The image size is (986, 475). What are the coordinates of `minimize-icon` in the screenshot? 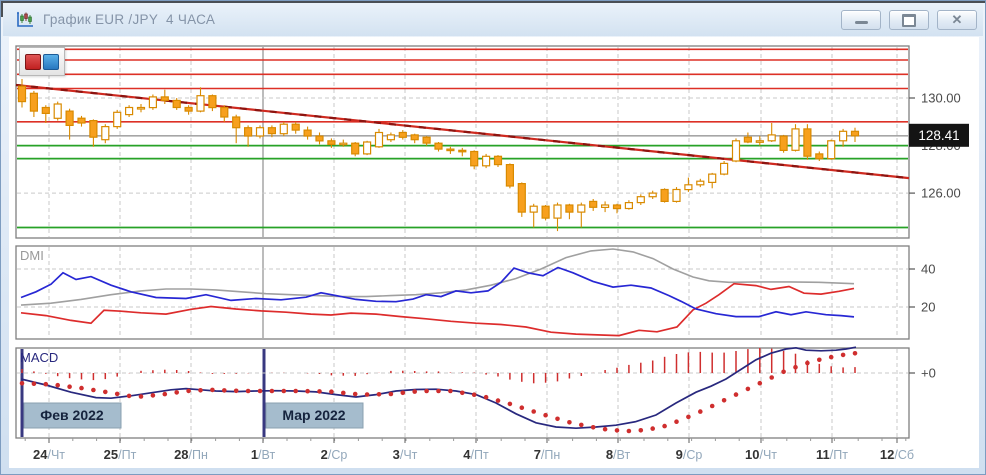 It's located at (861, 22).